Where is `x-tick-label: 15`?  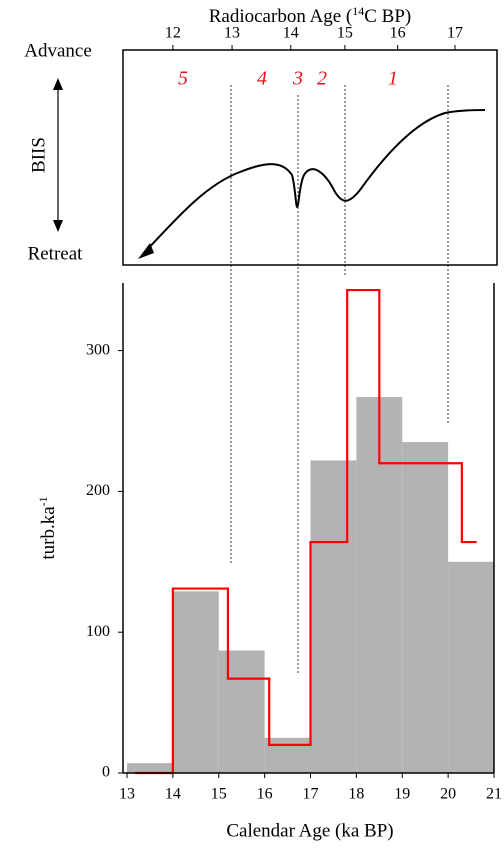 x-tick-label: 15 is located at coordinates (219, 794).